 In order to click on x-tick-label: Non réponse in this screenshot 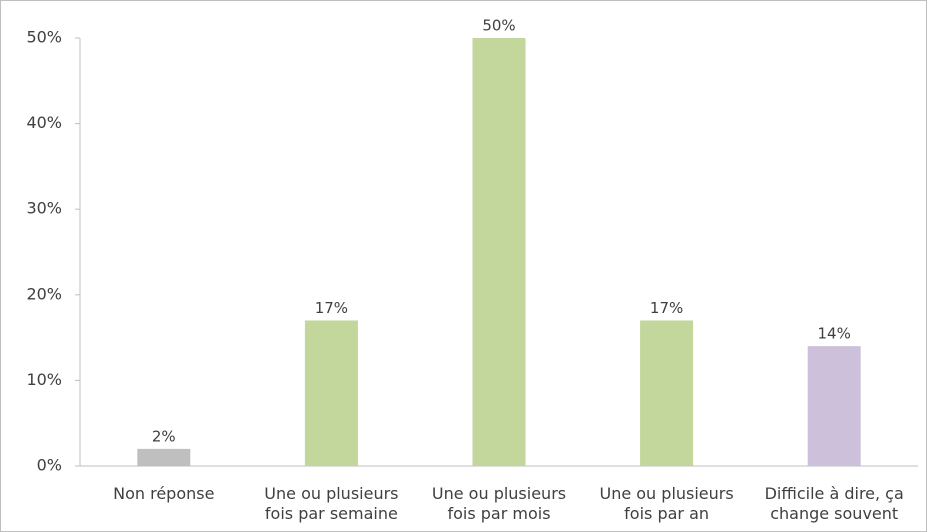, I will do `click(164, 493)`.